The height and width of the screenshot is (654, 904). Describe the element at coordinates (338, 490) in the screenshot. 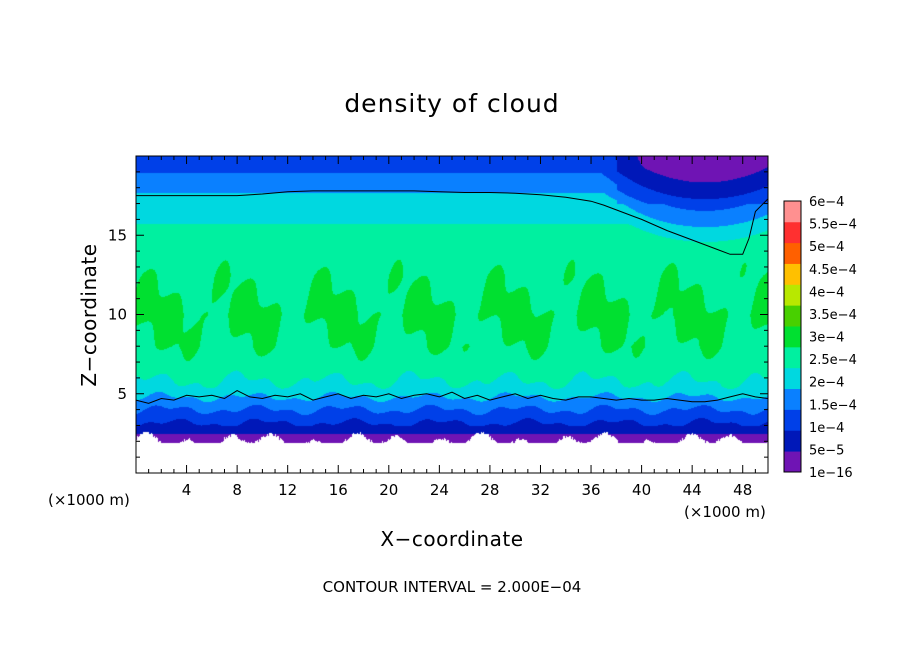

I see `x-tick-label: 16` at that location.